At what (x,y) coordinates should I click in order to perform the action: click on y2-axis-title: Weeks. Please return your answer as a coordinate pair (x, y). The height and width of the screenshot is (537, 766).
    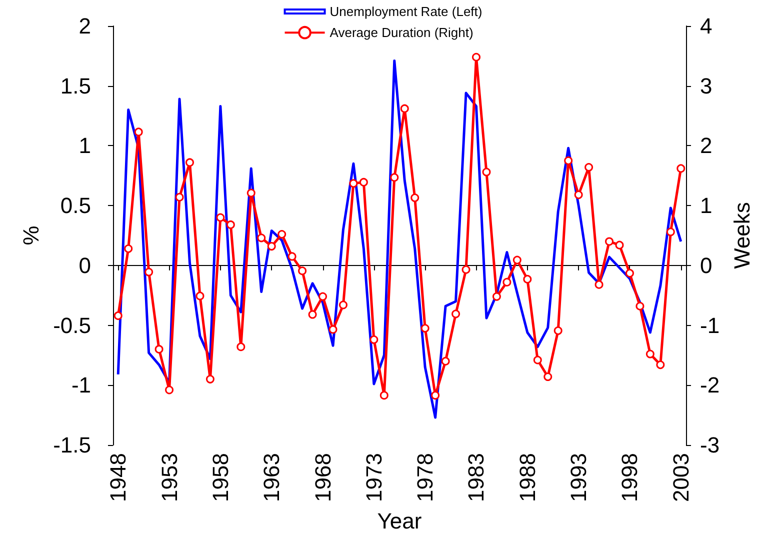
    Looking at the image, I should click on (742, 235).